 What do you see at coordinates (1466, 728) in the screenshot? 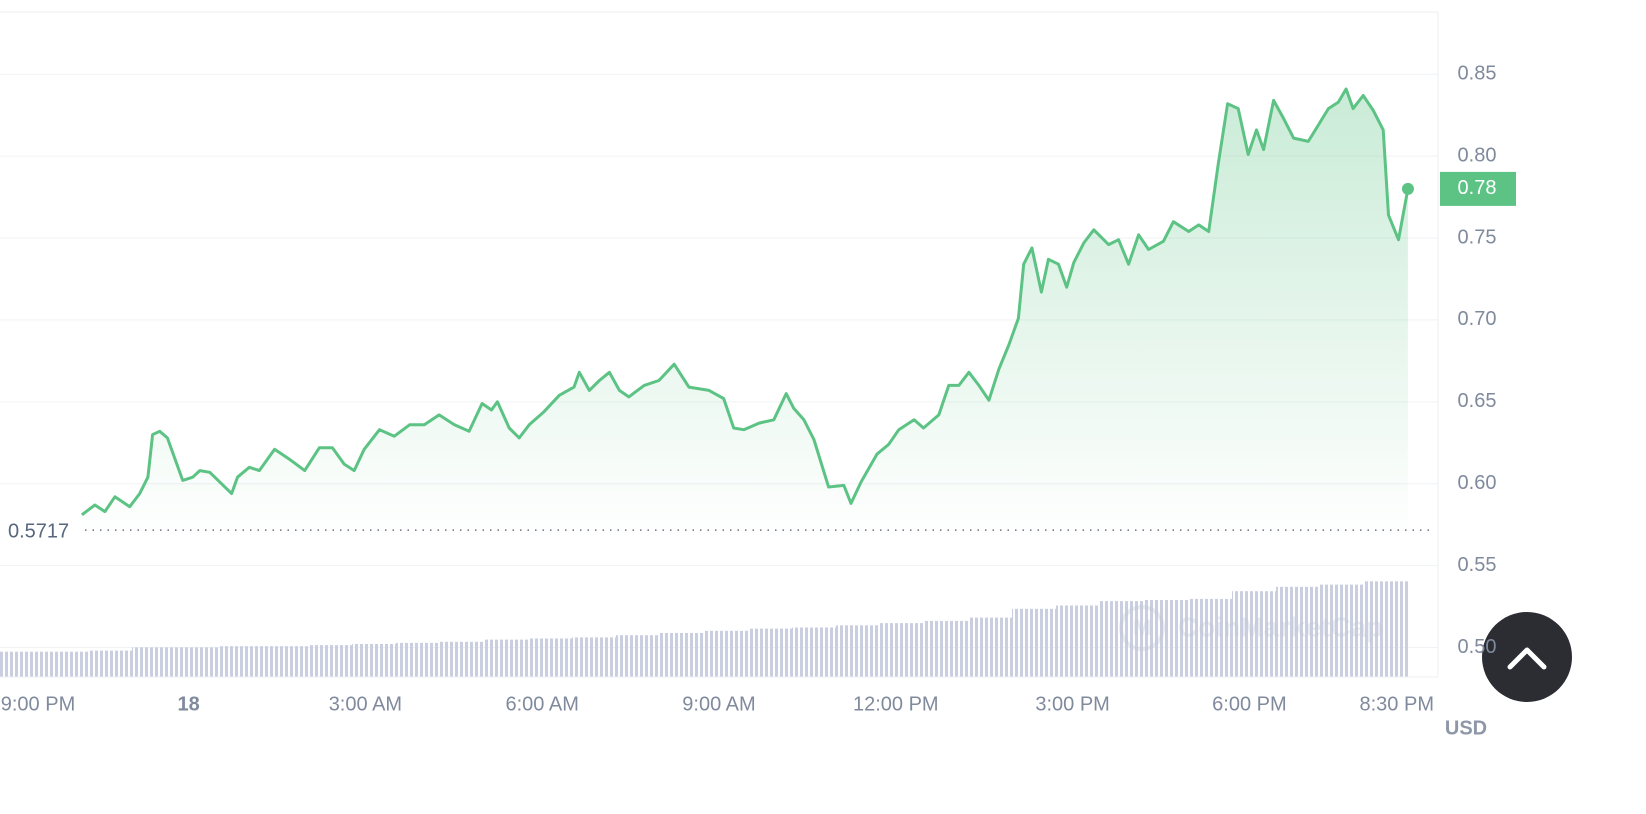
I see `currency-label: USD` at bounding box center [1466, 728].